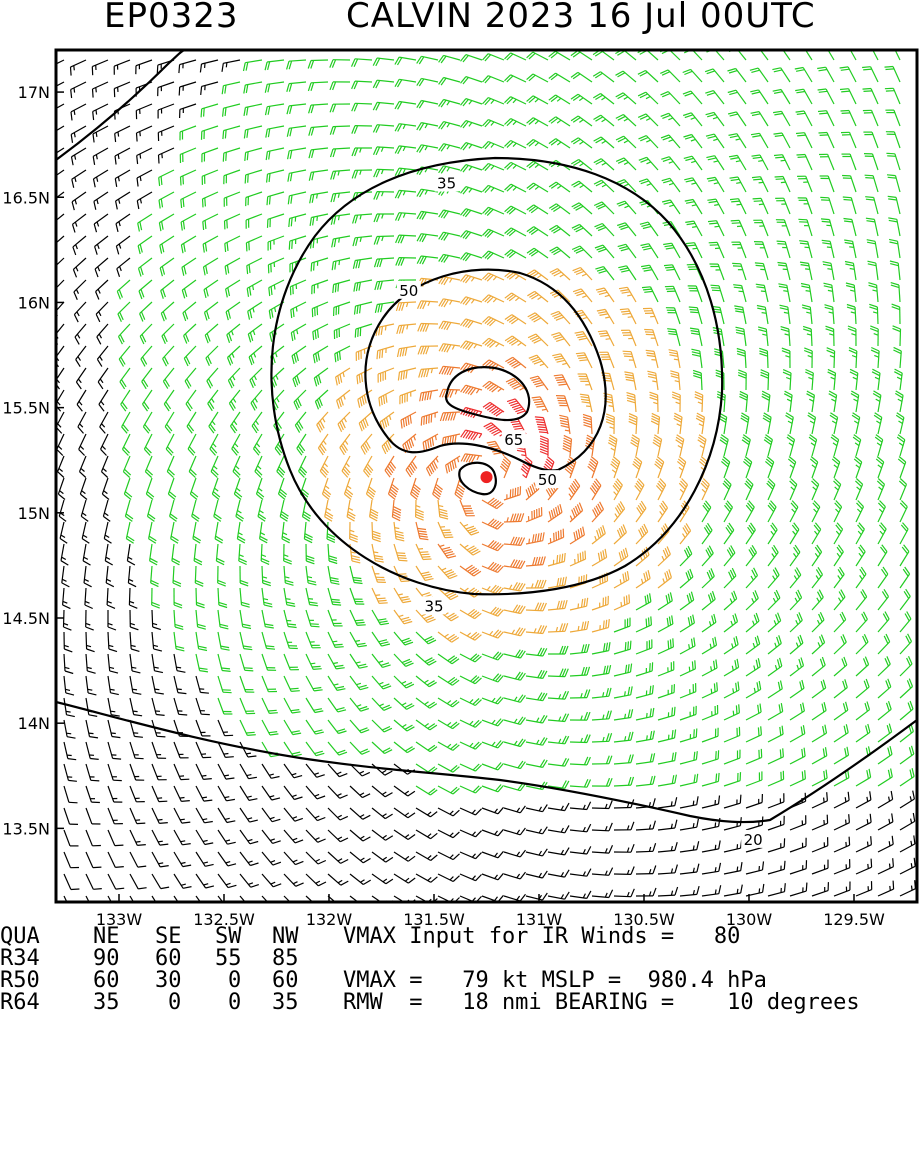  What do you see at coordinates (20, 981) in the screenshot?
I see `row-label: R50` at bounding box center [20, 981].